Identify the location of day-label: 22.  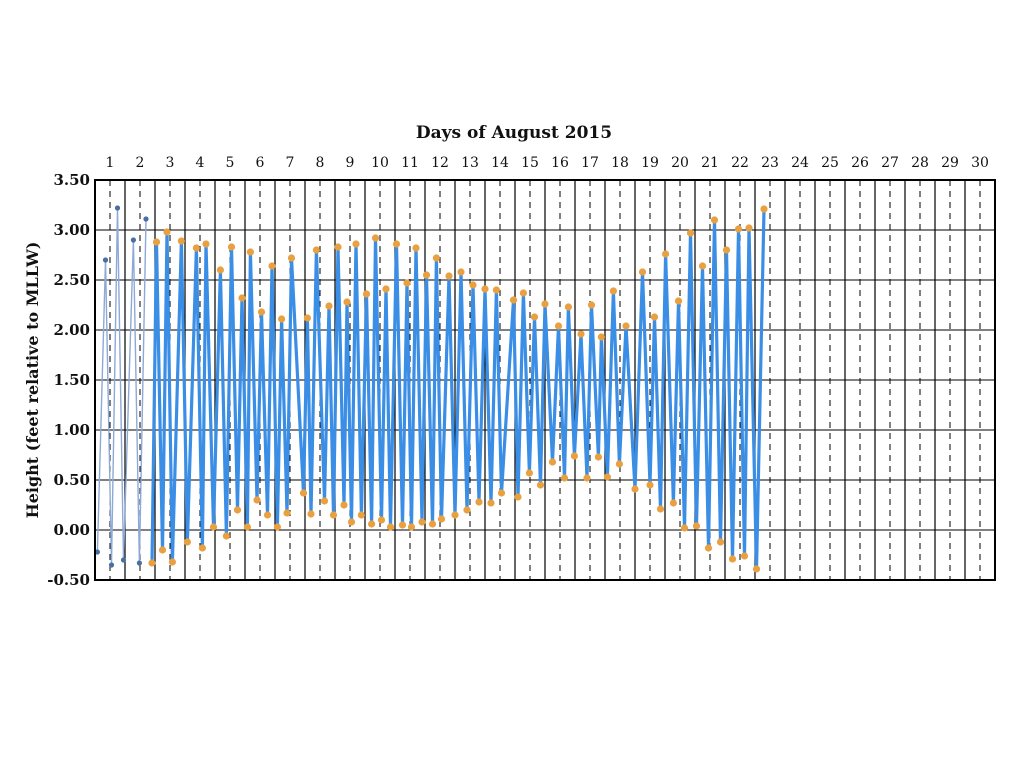
(740, 163).